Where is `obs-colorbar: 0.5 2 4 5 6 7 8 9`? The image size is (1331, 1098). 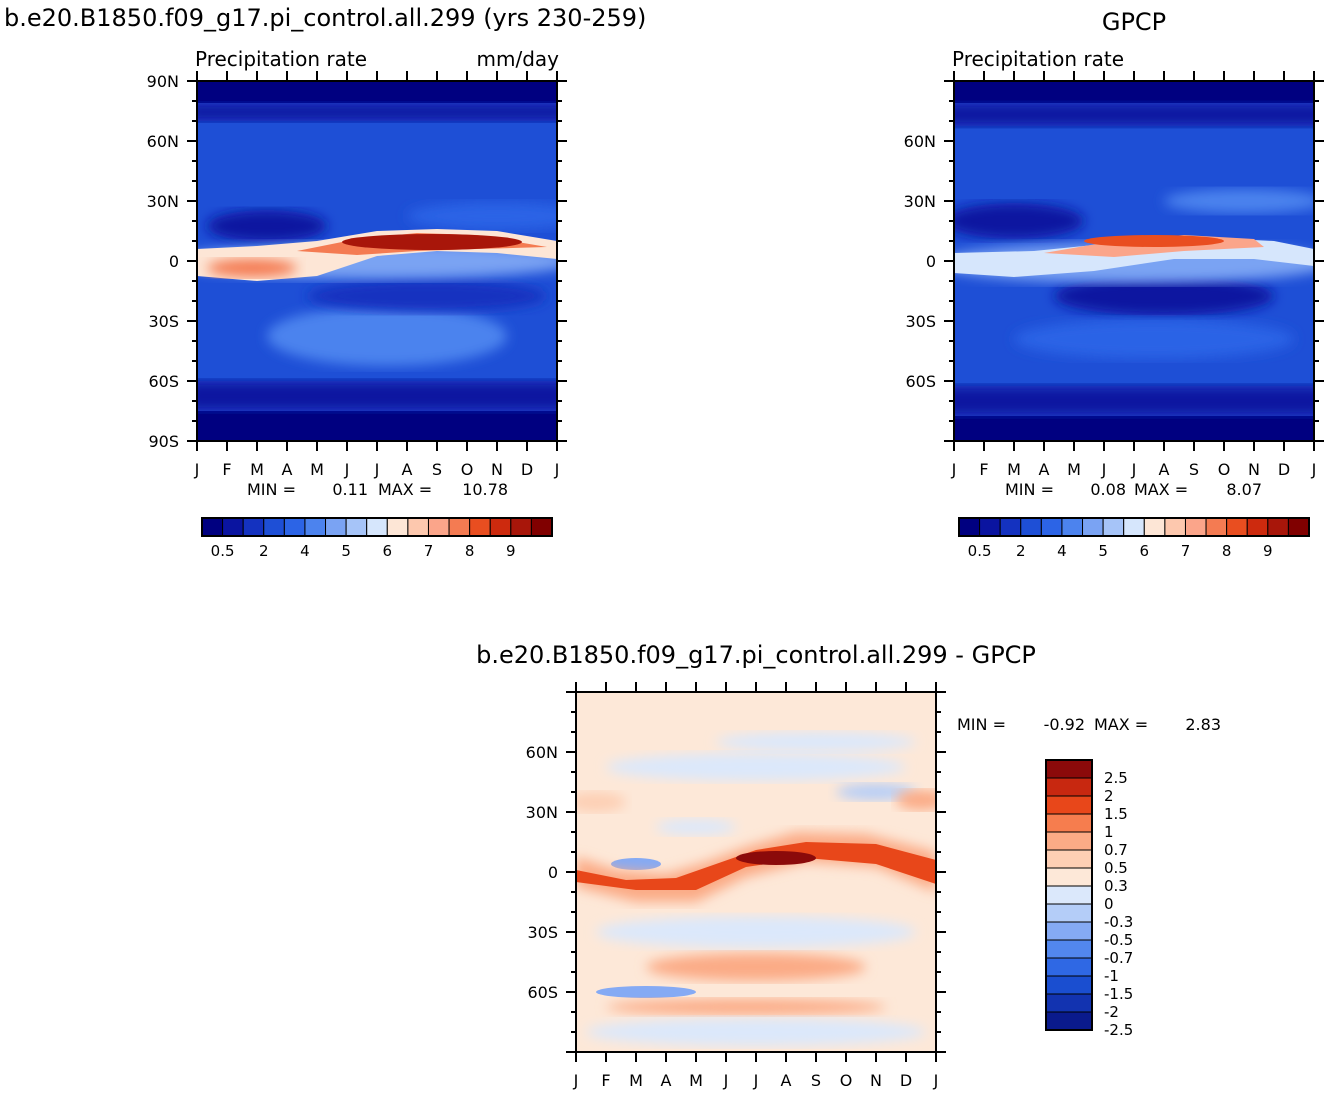 obs-colorbar: 0.5 2 4 5 6 7 8 9 is located at coordinates (1134, 538).